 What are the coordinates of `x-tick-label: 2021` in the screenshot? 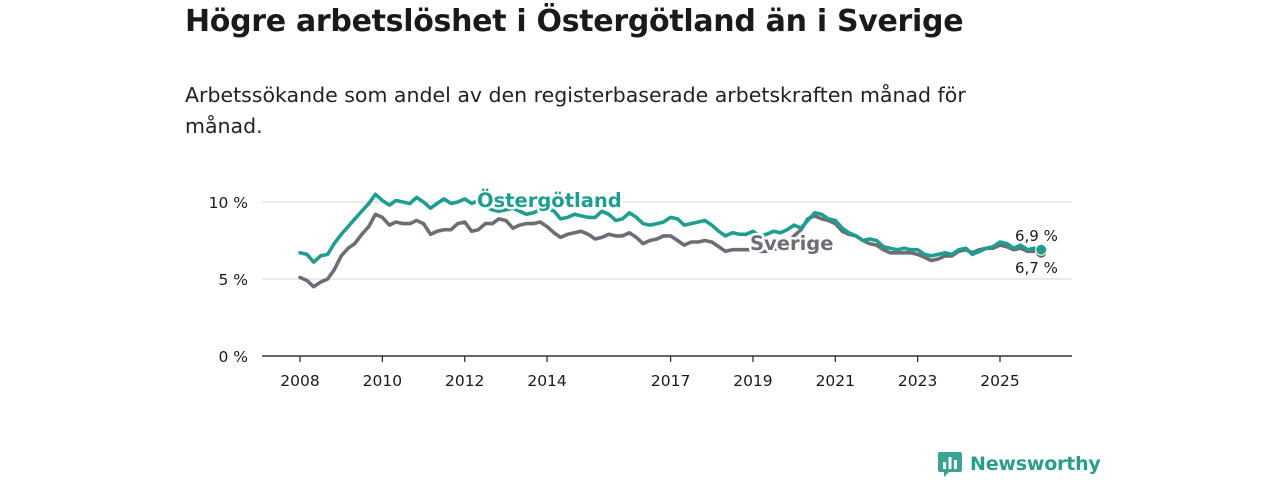 It's located at (835, 381).